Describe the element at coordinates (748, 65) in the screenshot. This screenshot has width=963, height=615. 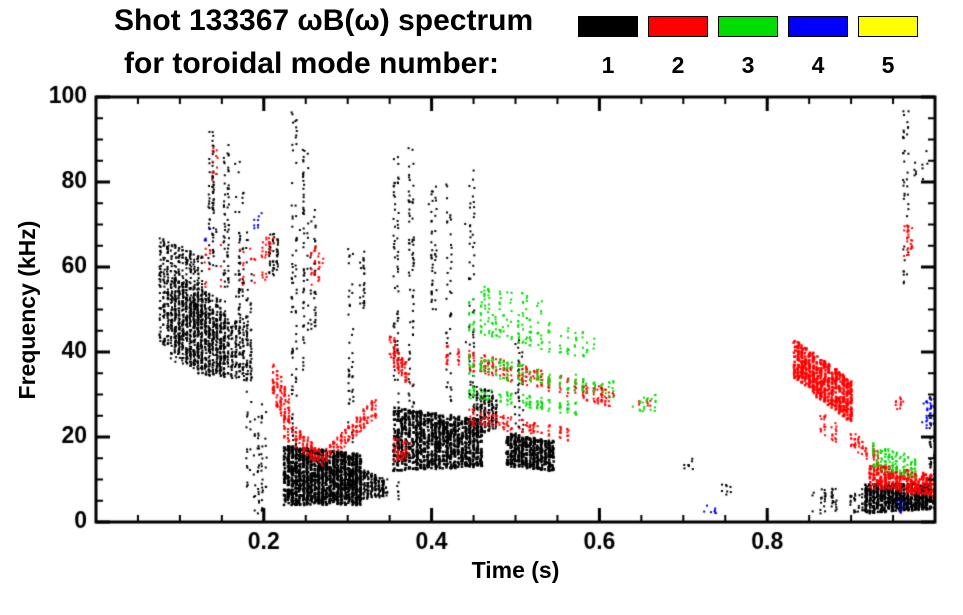
I see `legend-mode-number-3: 3` at that location.